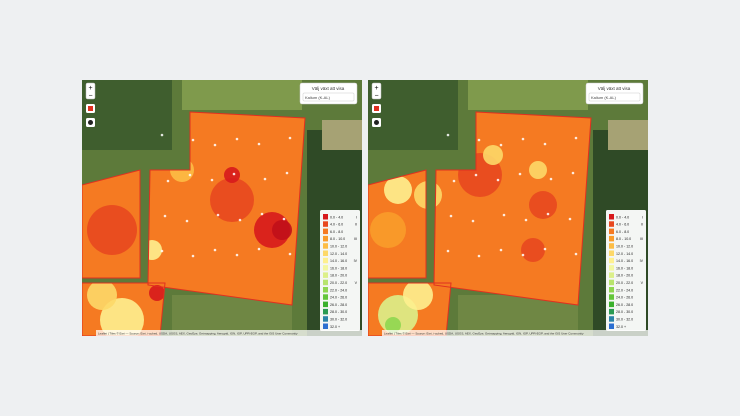  Describe the element at coordinates (338, 305) in the screenshot. I see `legend-label: 26.0 - 28.0` at that location.